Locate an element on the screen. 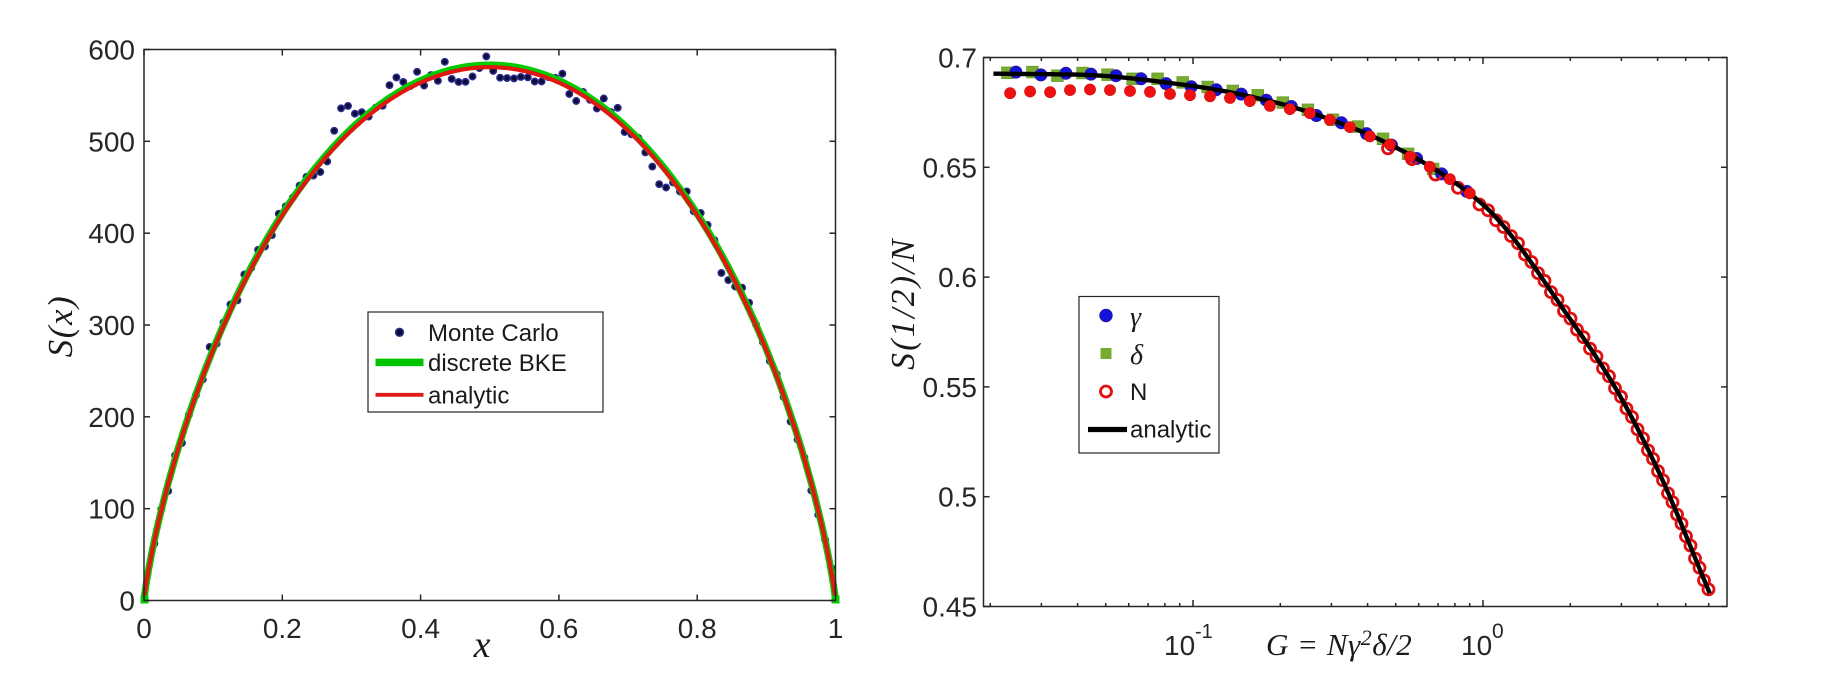 This screenshot has width=1846, height=681. svg-text: Monte Carlo is located at coordinates (493, 333).